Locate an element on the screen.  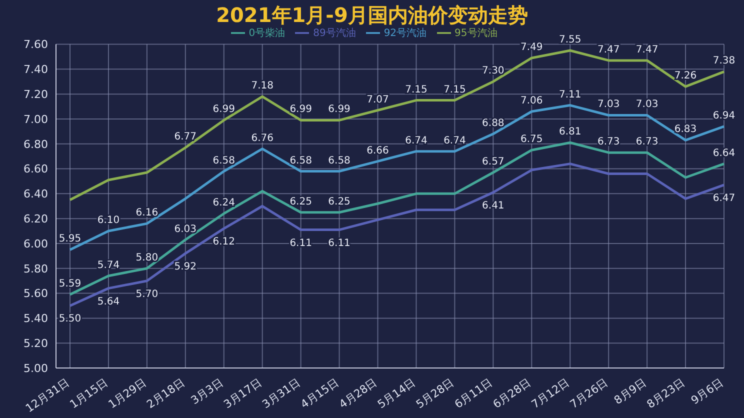
data-label: 7.38 is located at coordinates (724, 61).